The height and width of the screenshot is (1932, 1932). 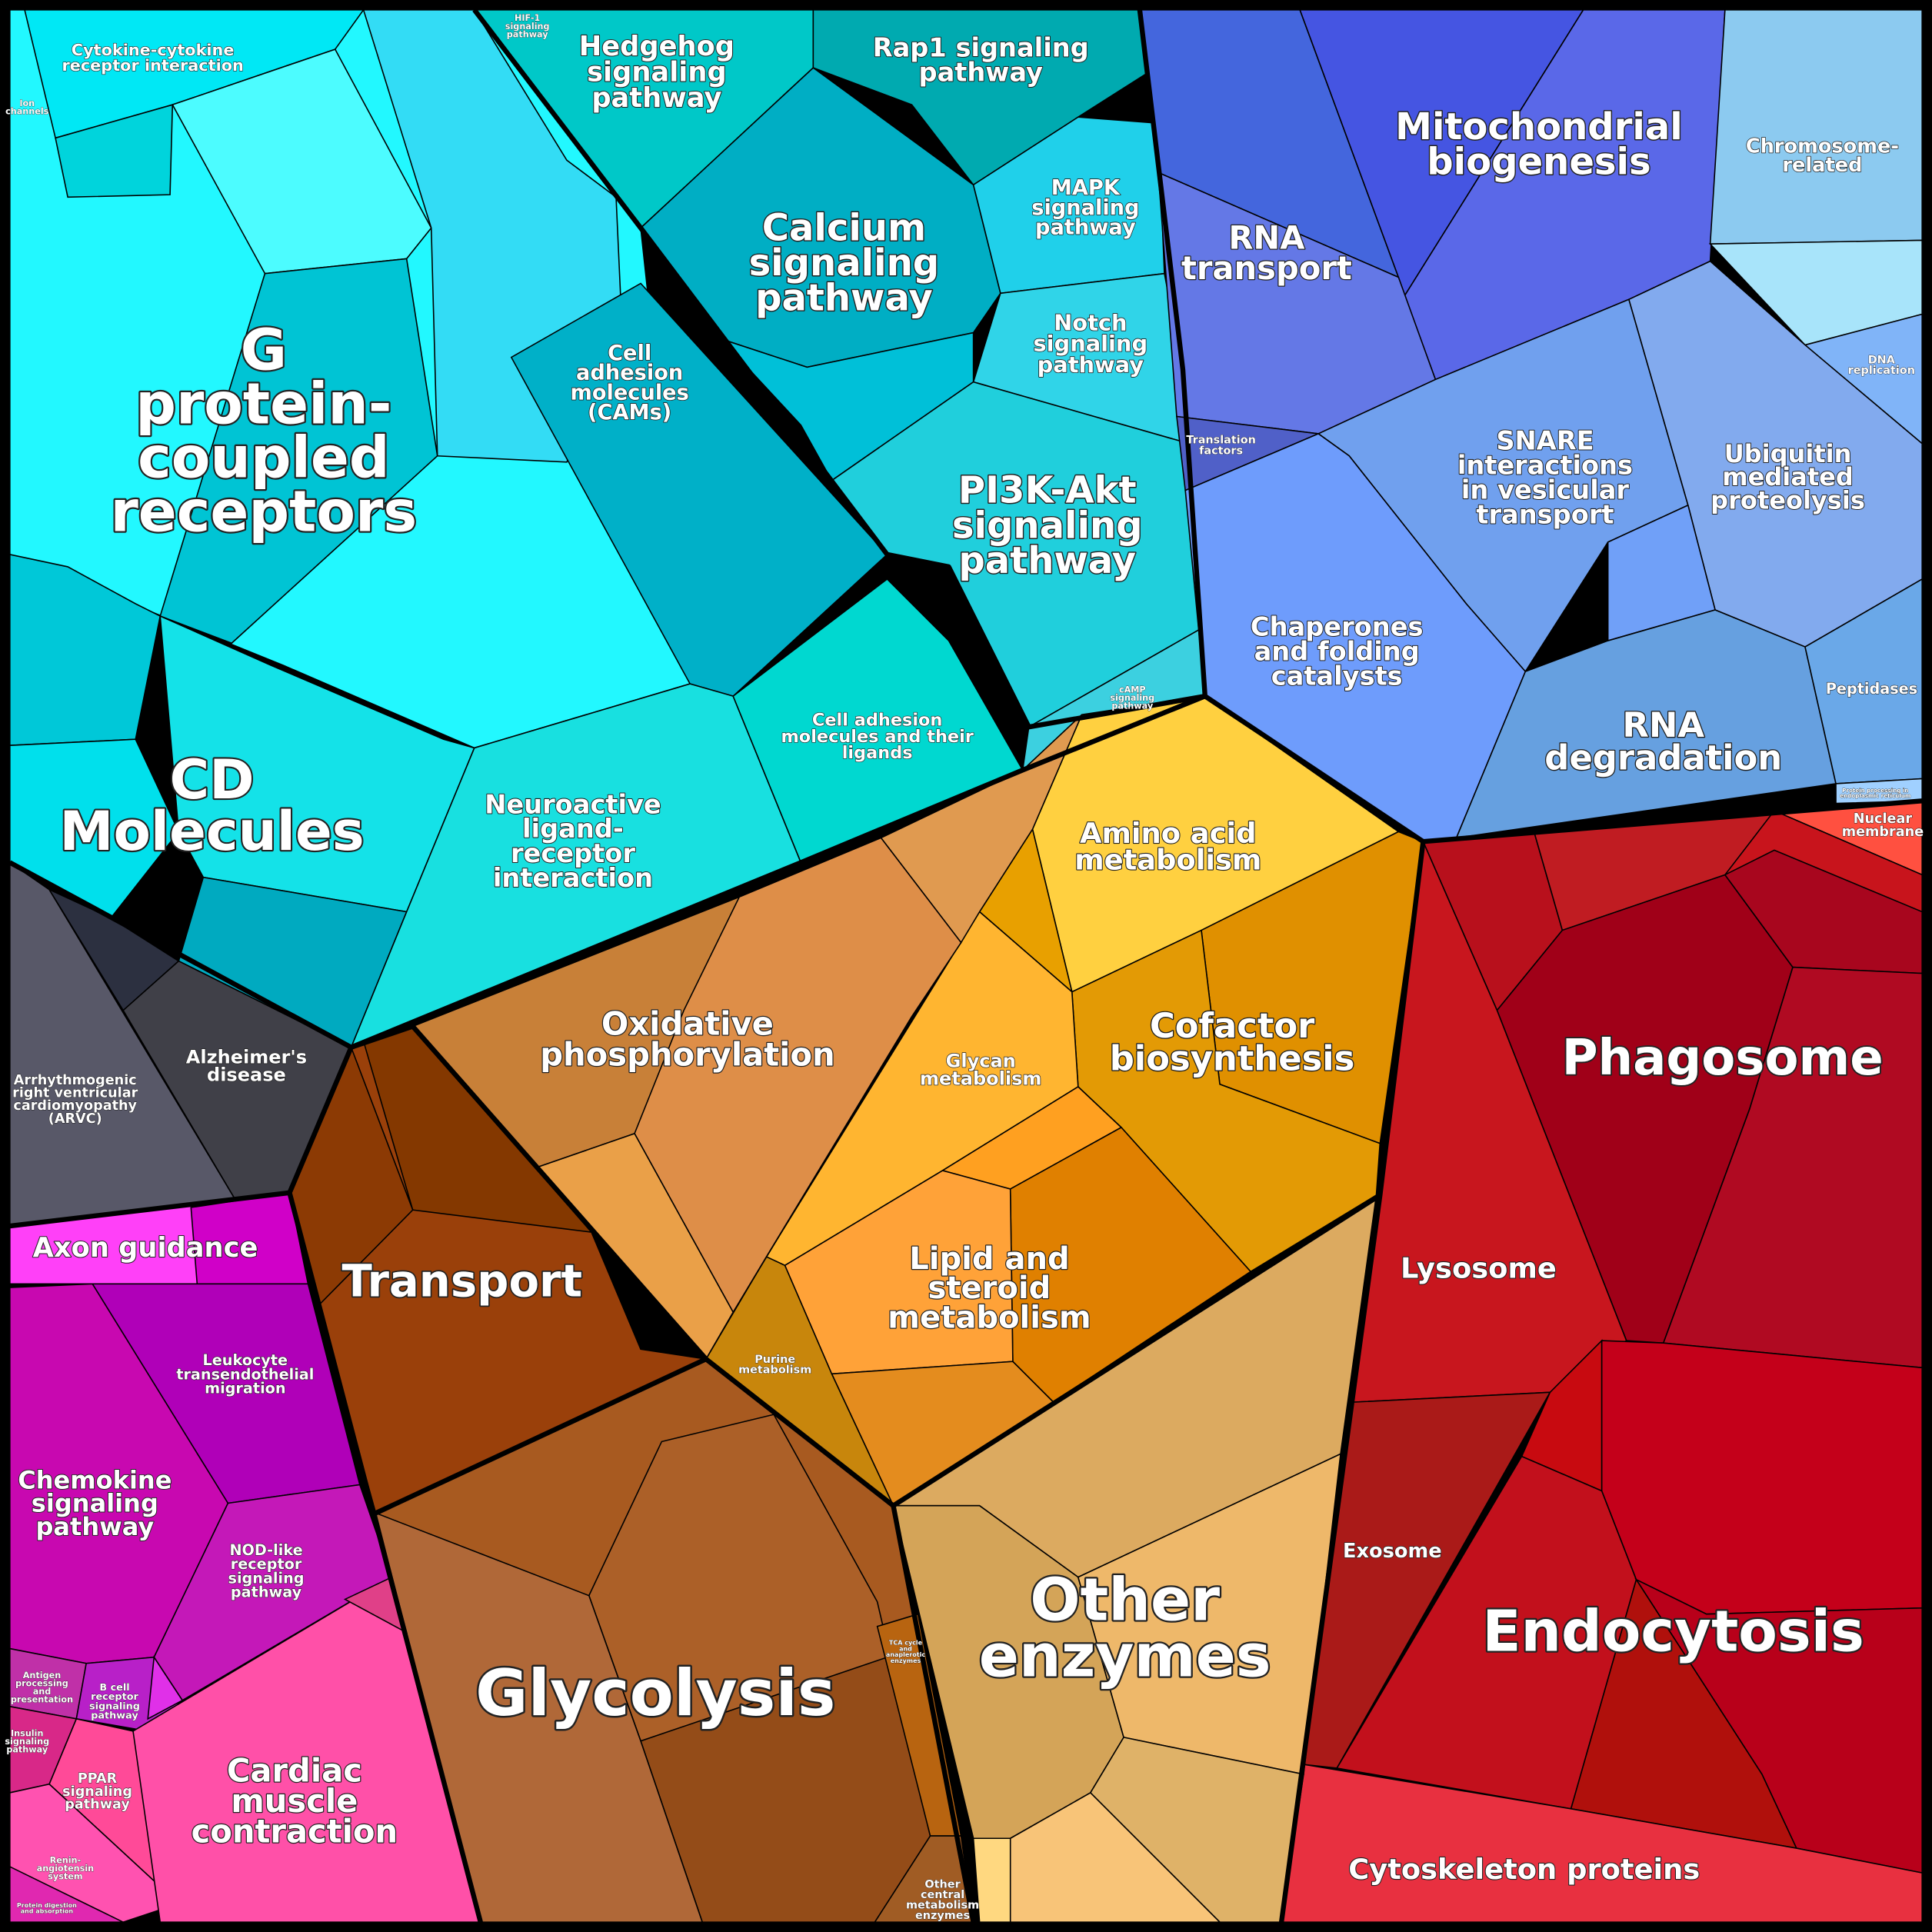 I want to click on cell-label-line: Oxidative, so click(x=687, y=1024).